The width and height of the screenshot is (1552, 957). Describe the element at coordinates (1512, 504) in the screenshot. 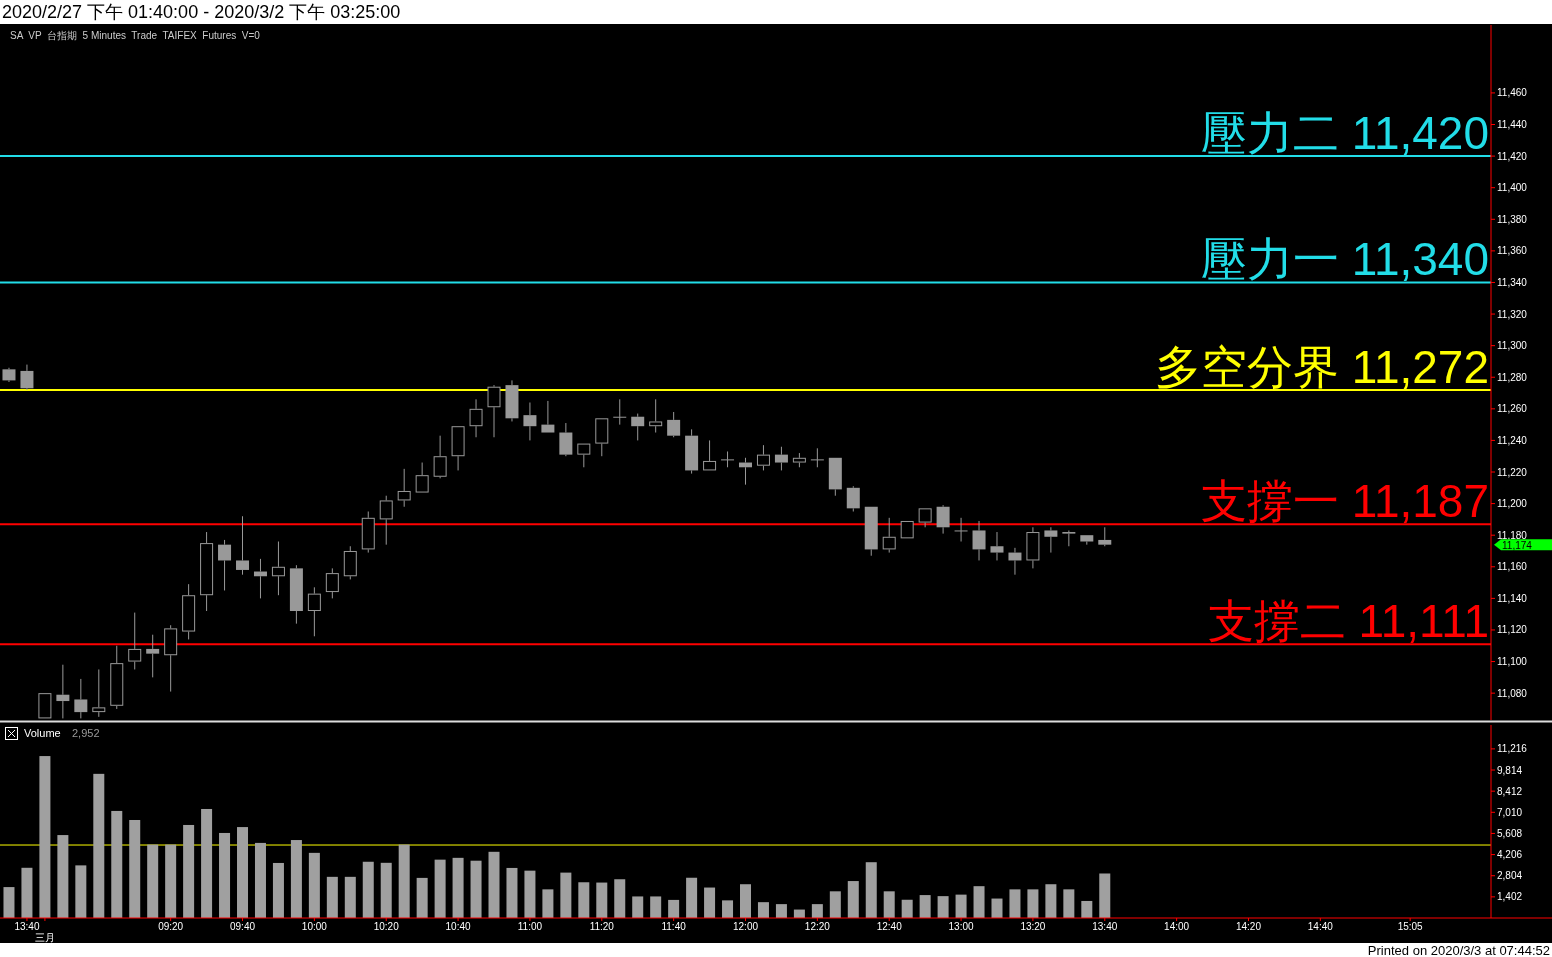

I see `y-tick-label: 11,200` at that location.